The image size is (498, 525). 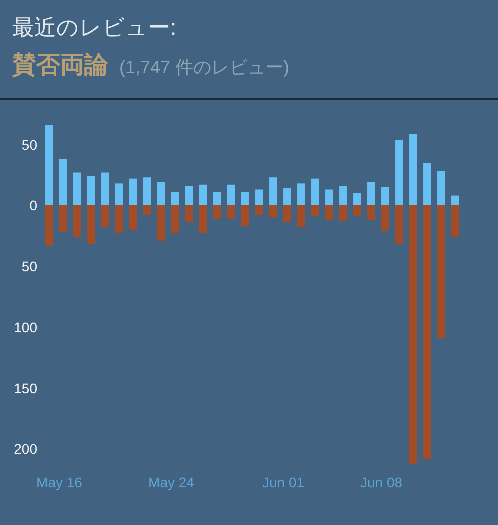 What do you see at coordinates (34, 206) in the screenshot?
I see `y-tick-label: 0` at bounding box center [34, 206].